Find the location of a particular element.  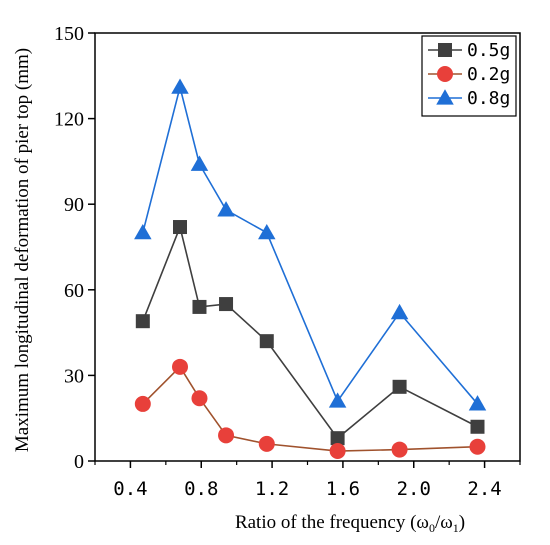

legend-label: 0.2g is located at coordinates (488, 74).